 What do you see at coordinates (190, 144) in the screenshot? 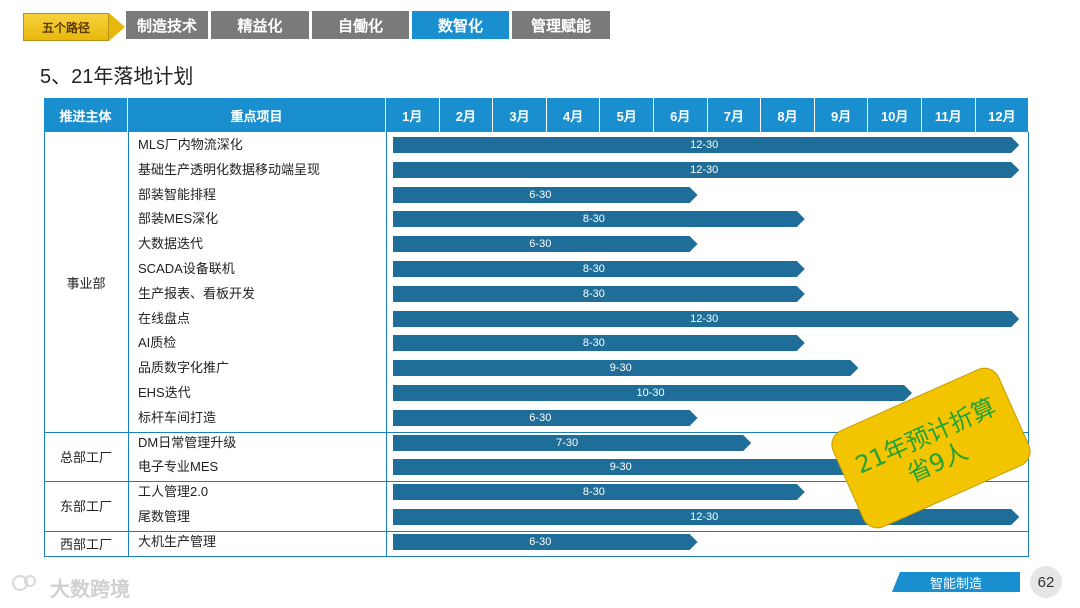
I see `project-name: MLS厂内物流深化` at bounding box center [190, 144].